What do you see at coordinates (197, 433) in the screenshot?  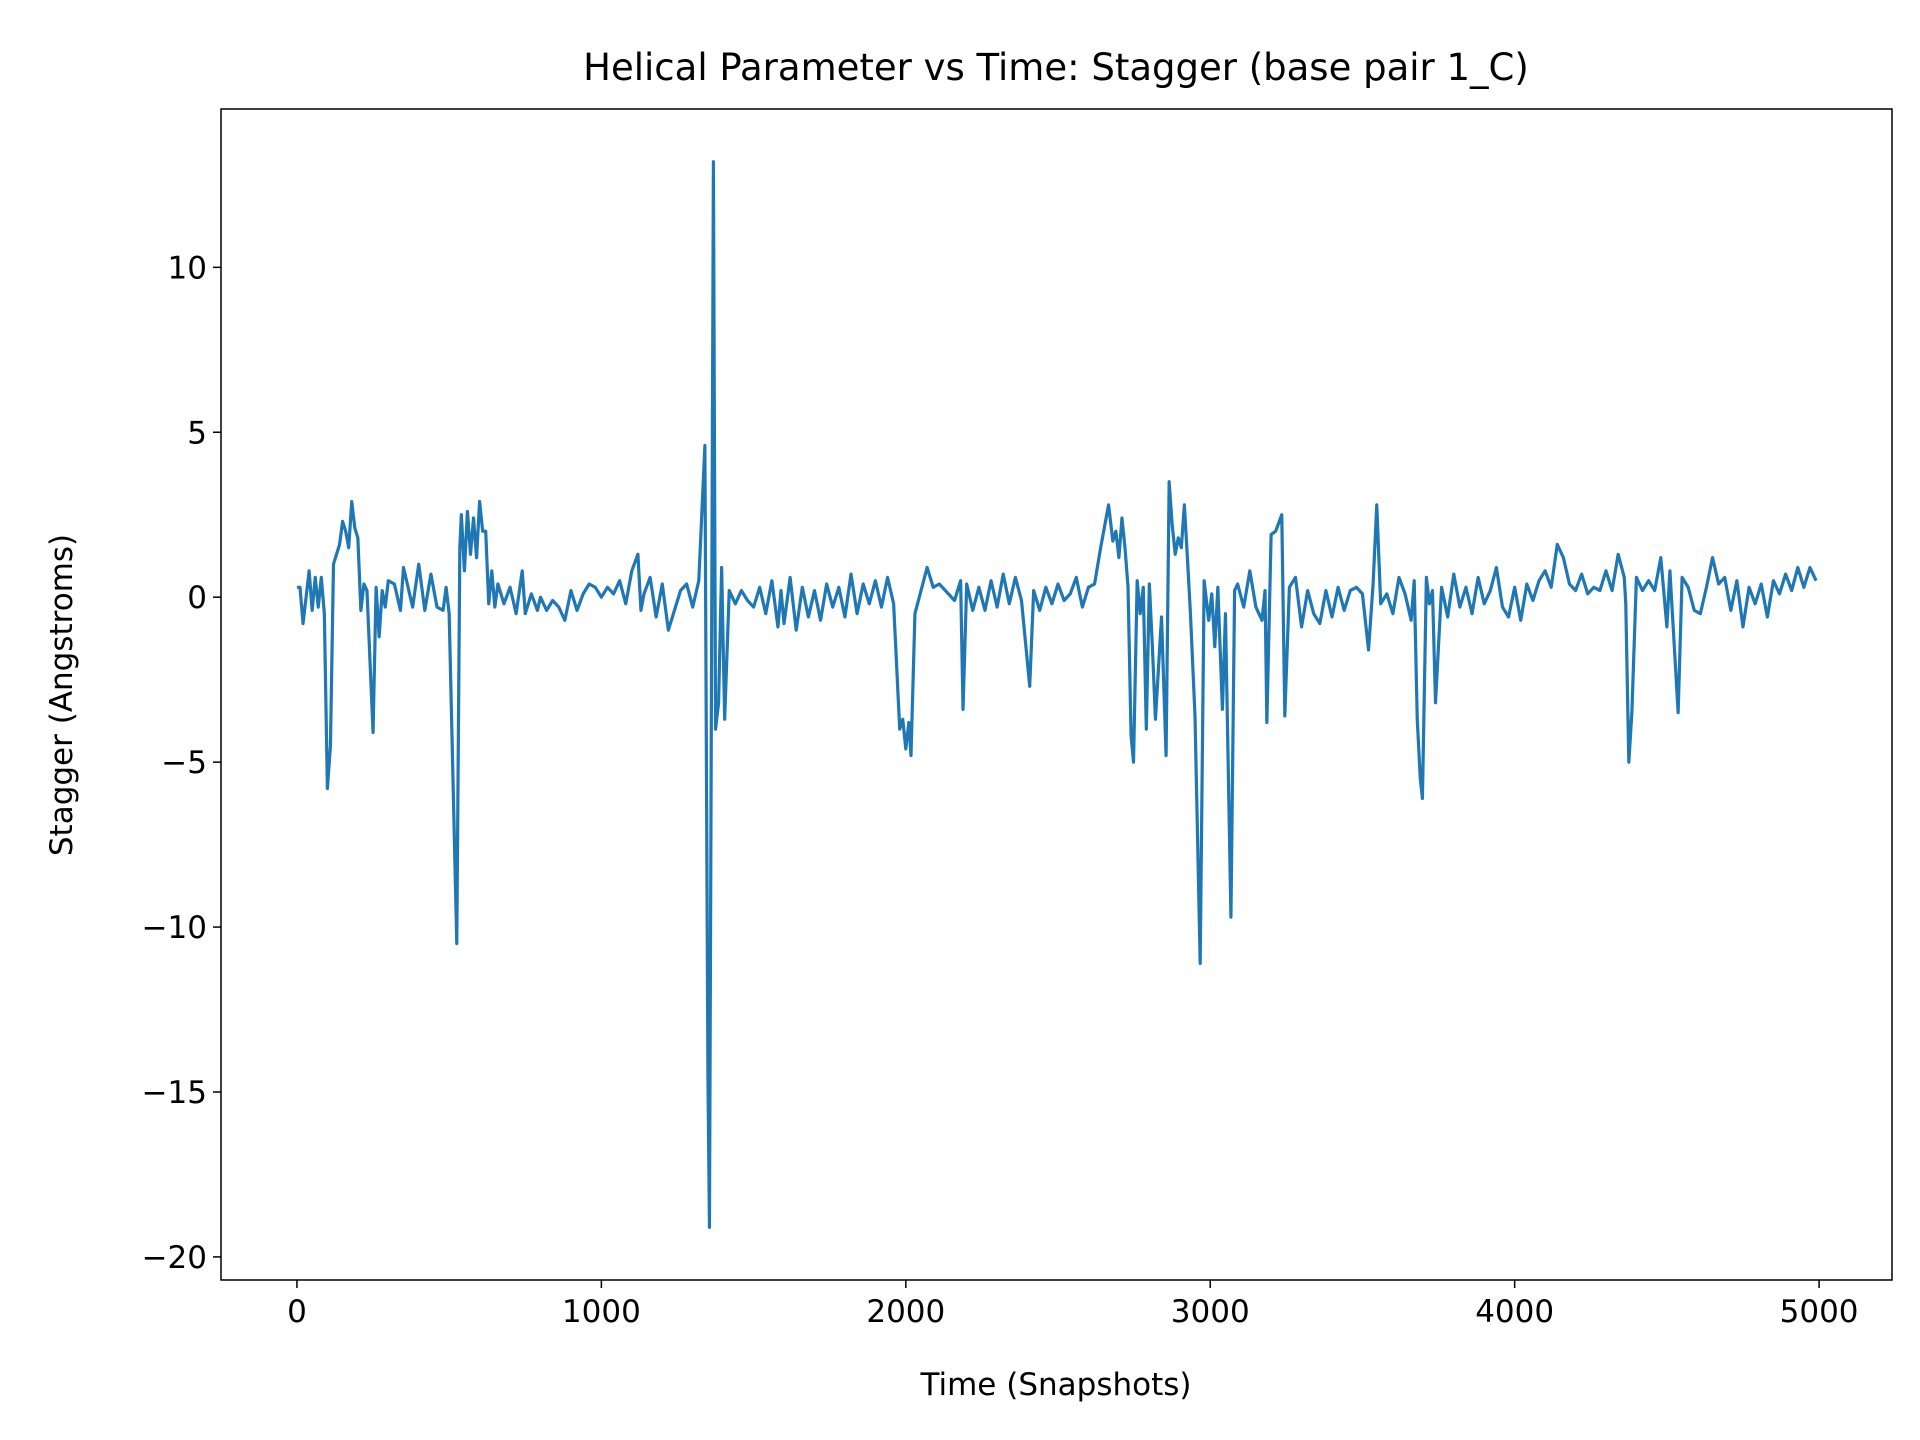 I see `y-tick-label: 5` at bounding box center [197, 433].